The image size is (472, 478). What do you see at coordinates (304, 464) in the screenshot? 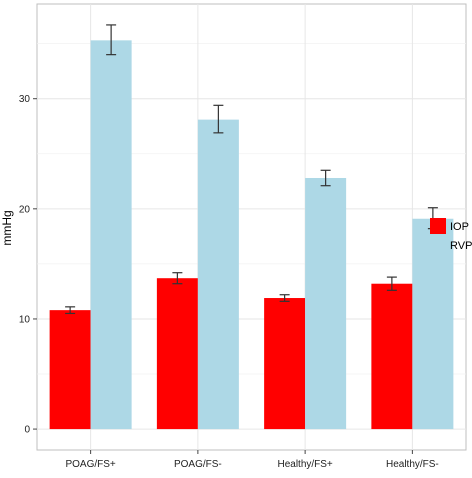
I see `x-tick-label: Healthy/FS+` at bounding box center [304, 464].